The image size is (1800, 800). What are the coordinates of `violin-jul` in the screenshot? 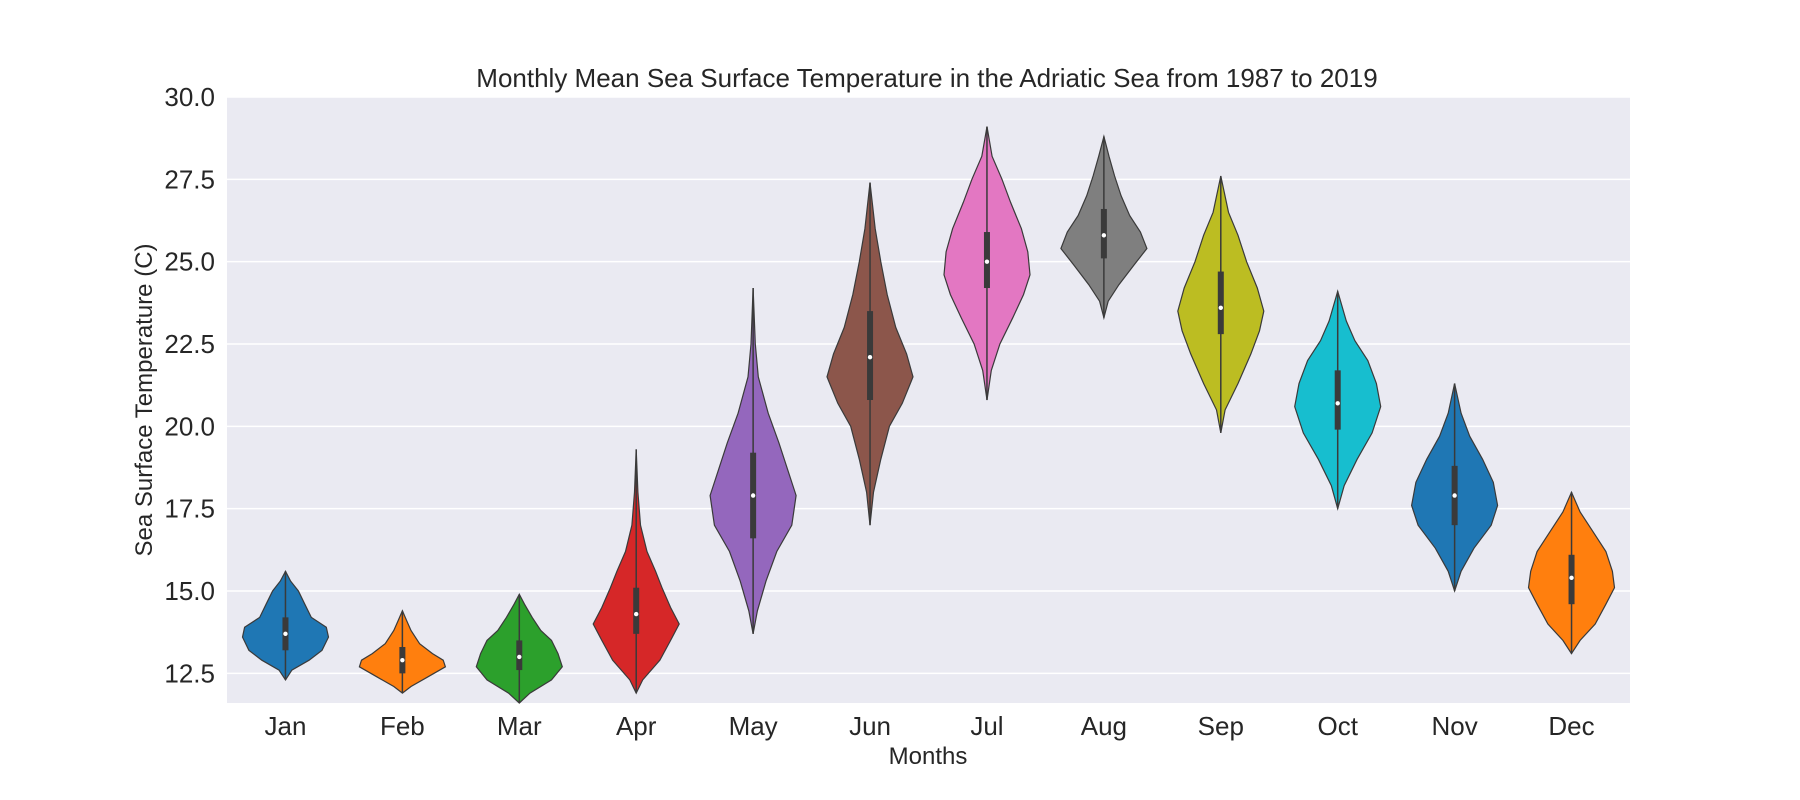 It's located at (987, 263).